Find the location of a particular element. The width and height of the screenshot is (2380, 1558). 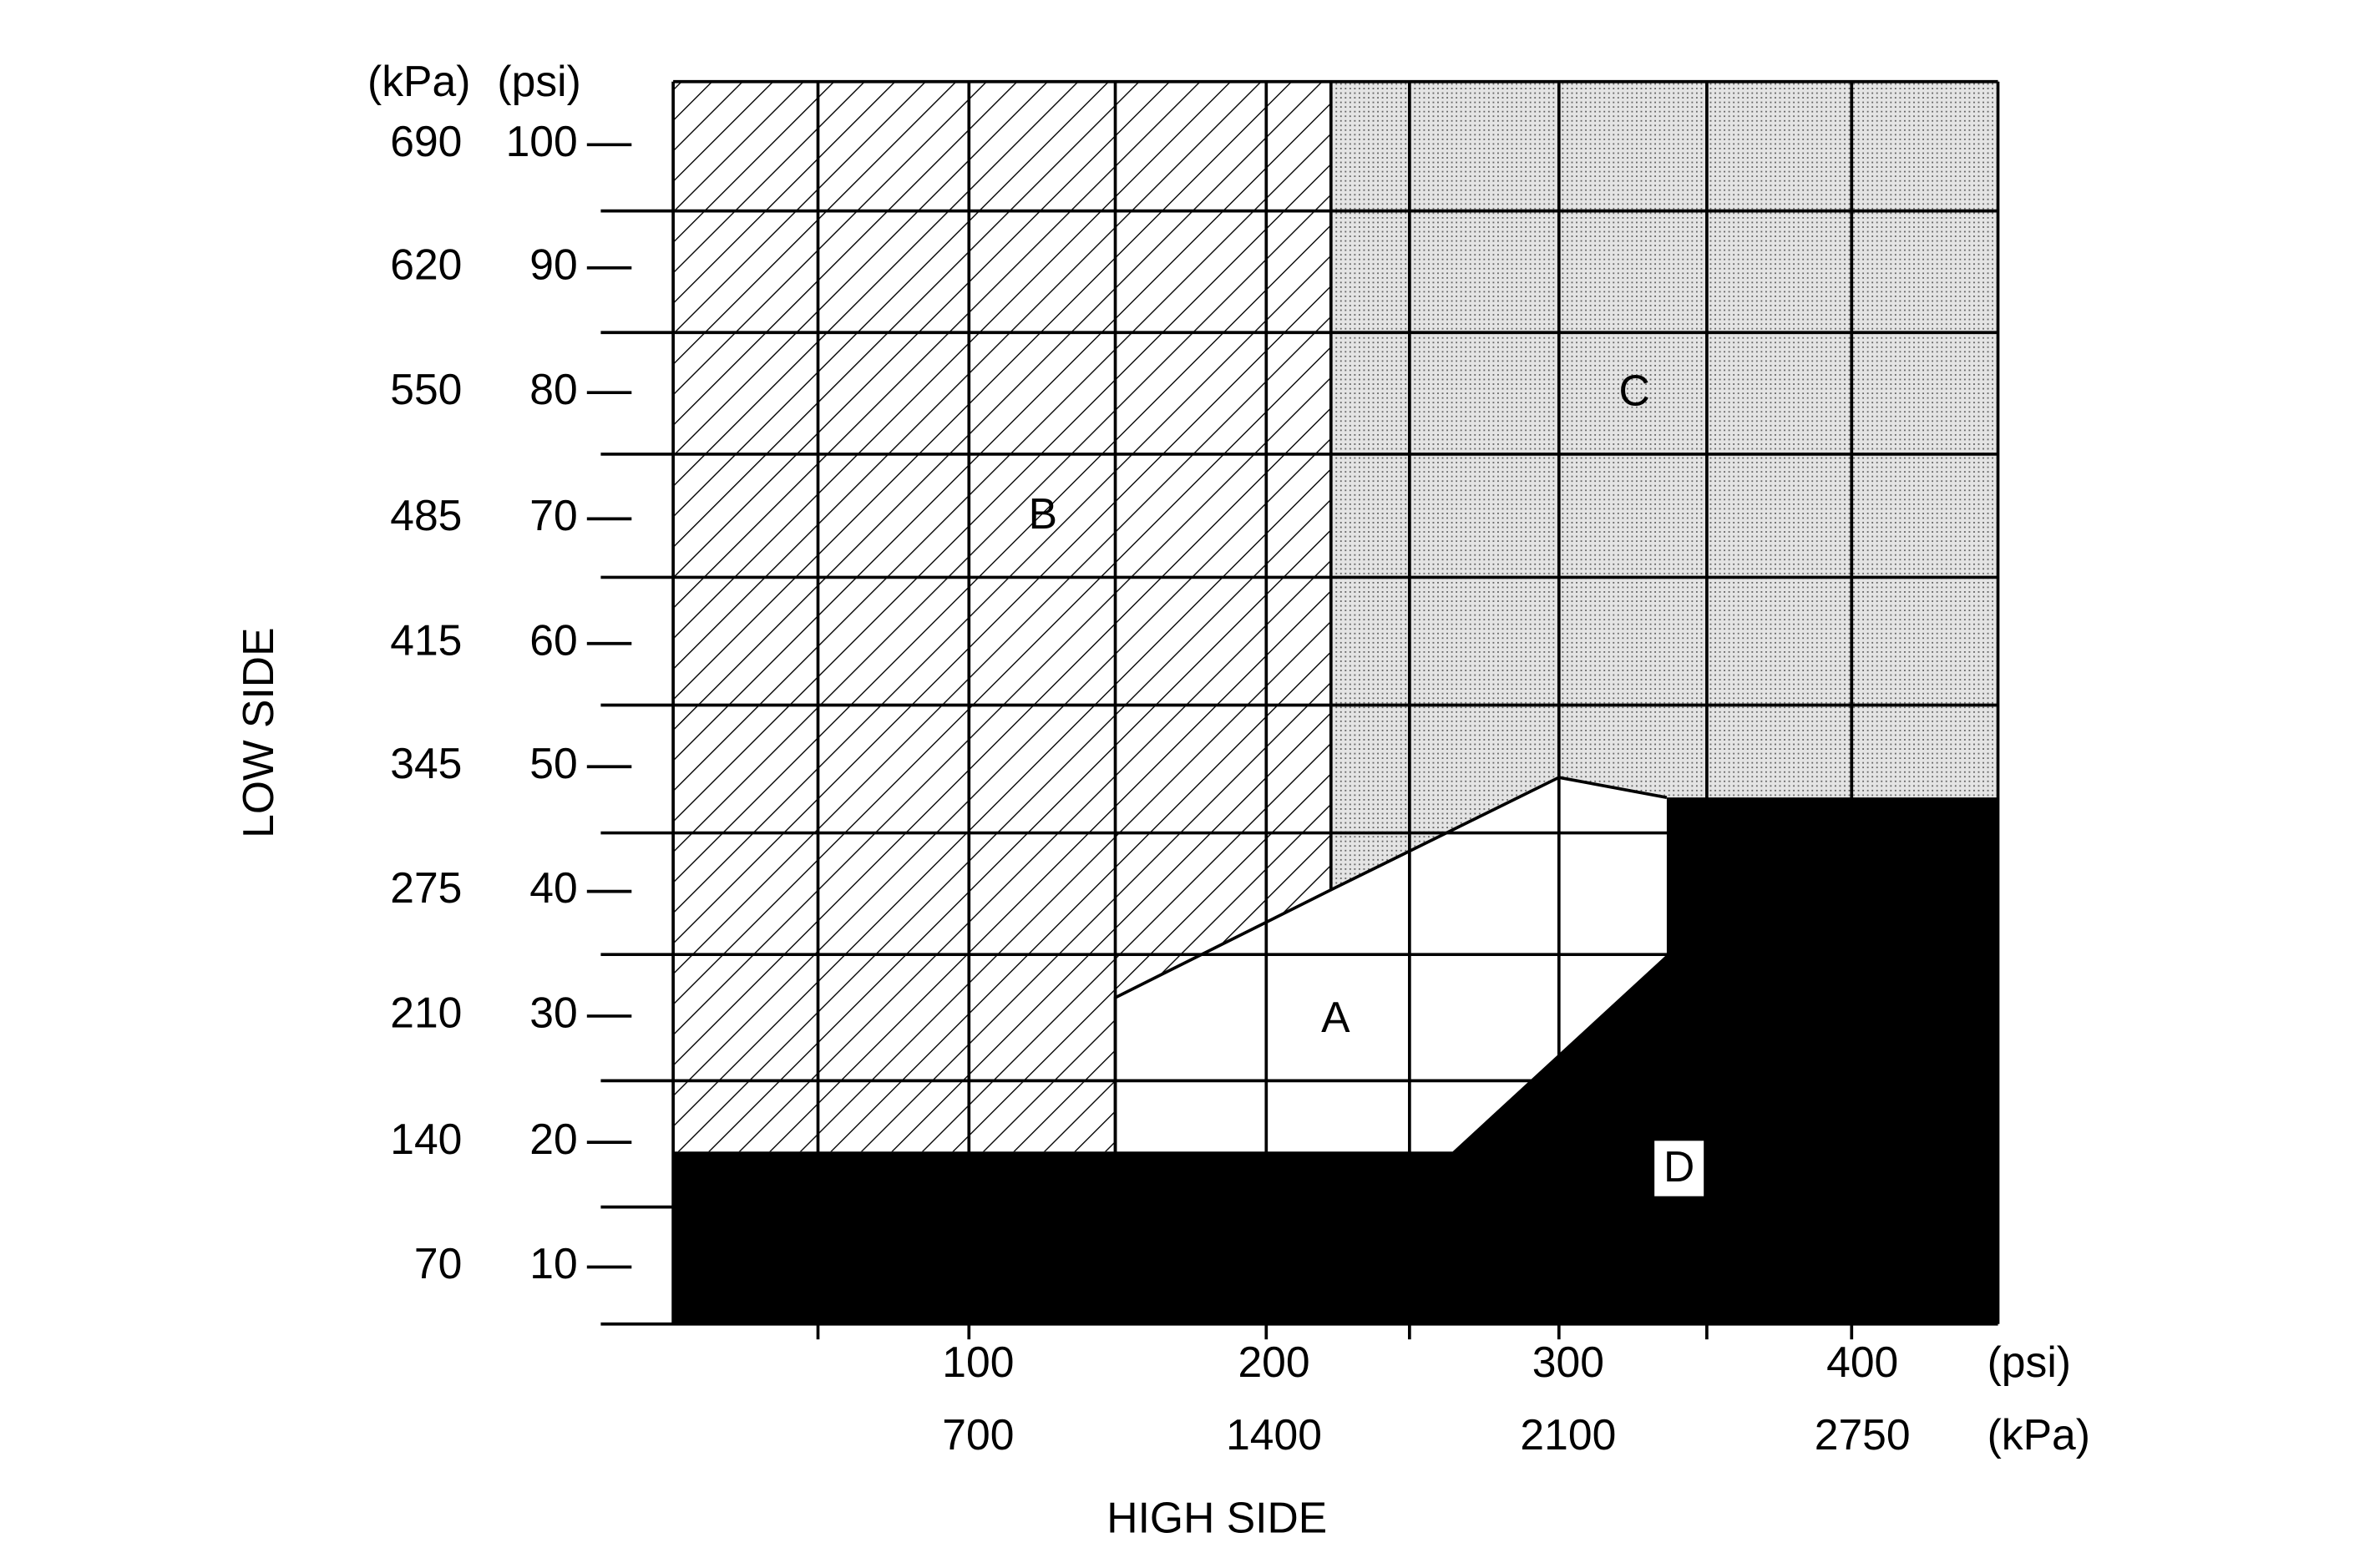

tick-label: 415 is located at coordinates (426, 640).